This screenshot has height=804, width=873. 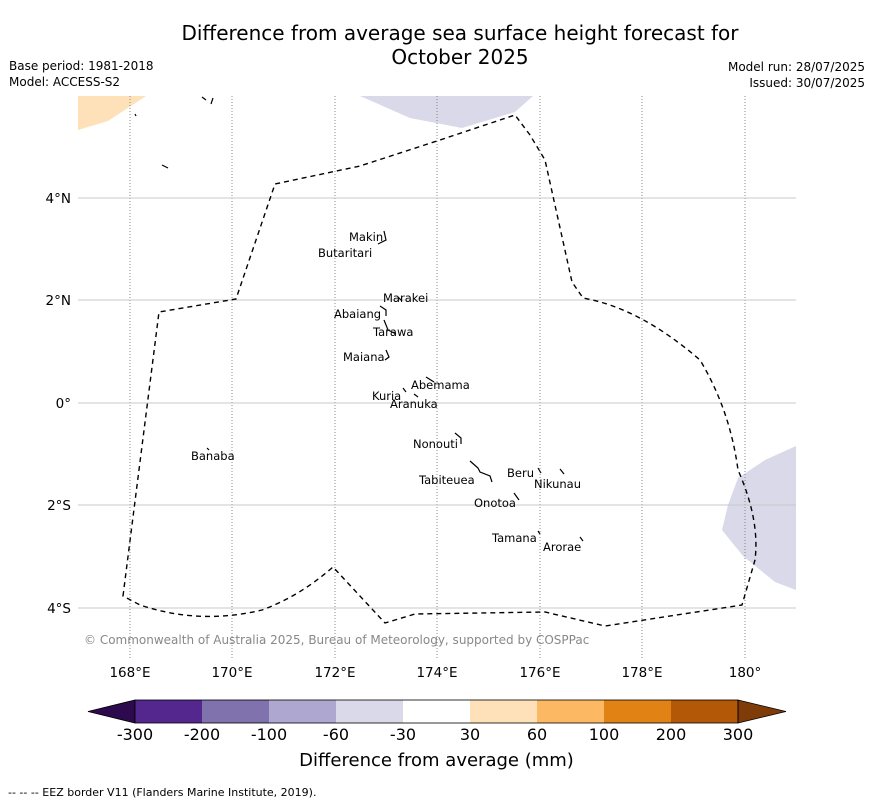 What do you see at coordinates (430, 379) in the screenshot?
I see `abemama-atoll` at bounding box center [430, 379].